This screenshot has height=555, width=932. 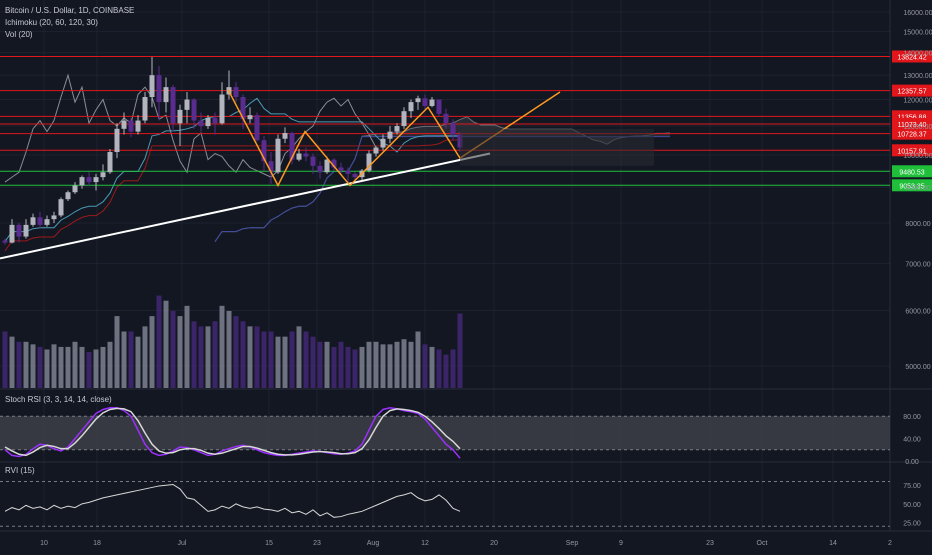 I want to click on stoch-axis-label: 0.00, so click(x=912, y=462).